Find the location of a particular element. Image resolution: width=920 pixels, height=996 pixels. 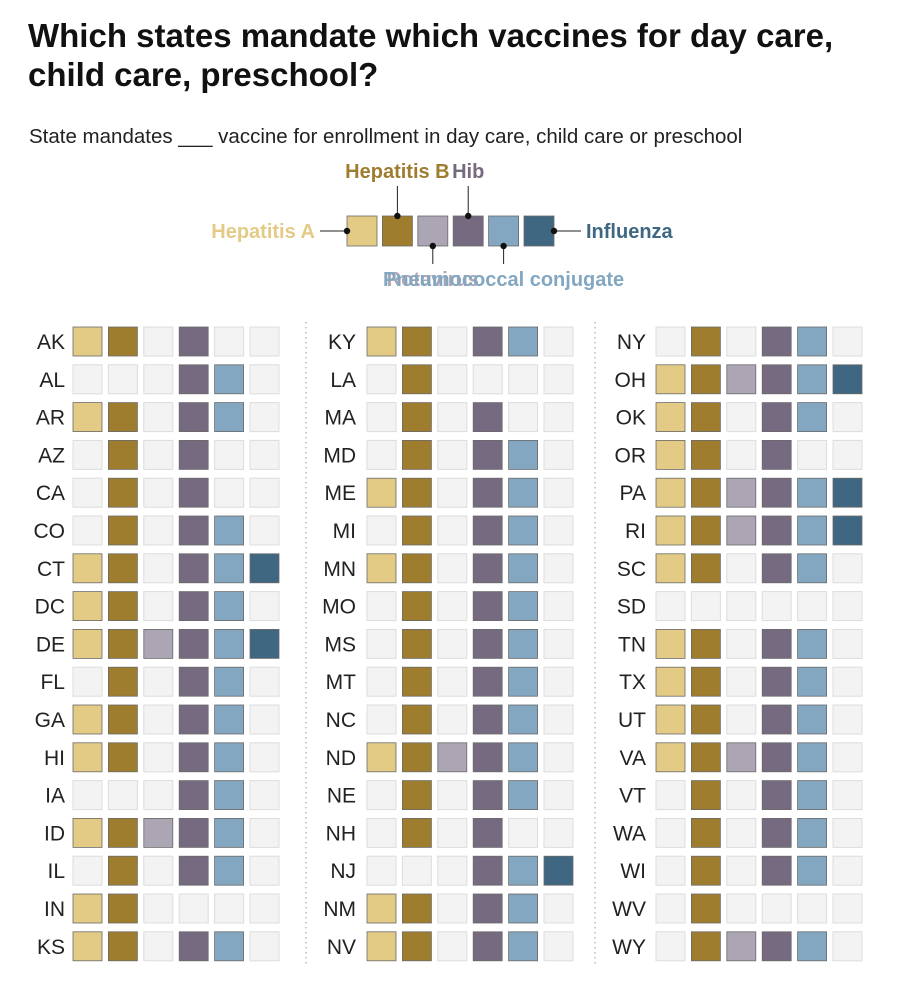

legend-label-pneumococcal-conjugate: Pneumococcal conjugate is located at coordinates (503, 279).